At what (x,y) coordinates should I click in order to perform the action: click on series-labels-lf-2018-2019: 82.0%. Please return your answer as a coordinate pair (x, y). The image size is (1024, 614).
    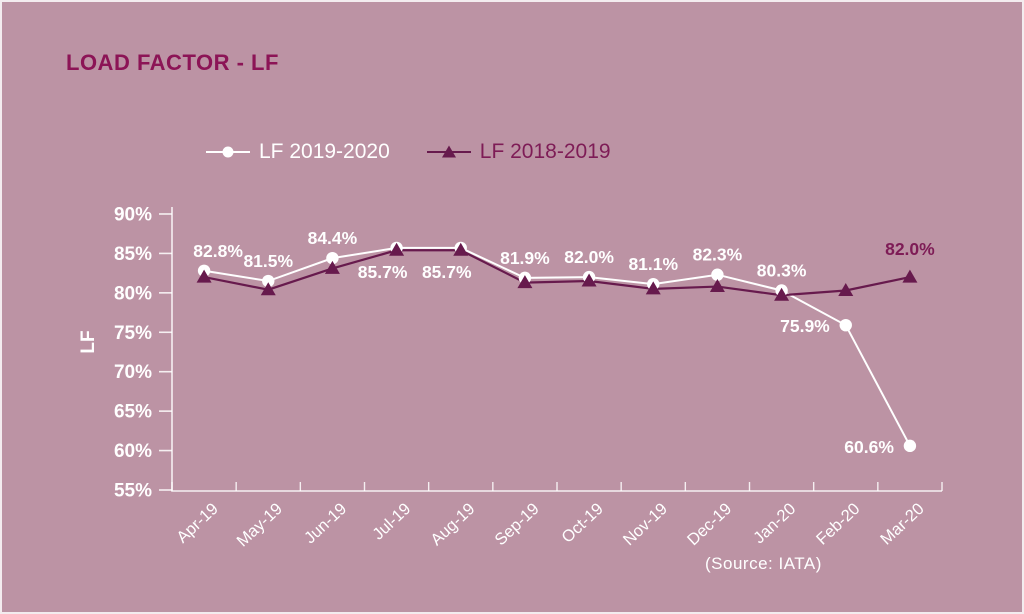
    Looking at the image, I should click on (910, 249).